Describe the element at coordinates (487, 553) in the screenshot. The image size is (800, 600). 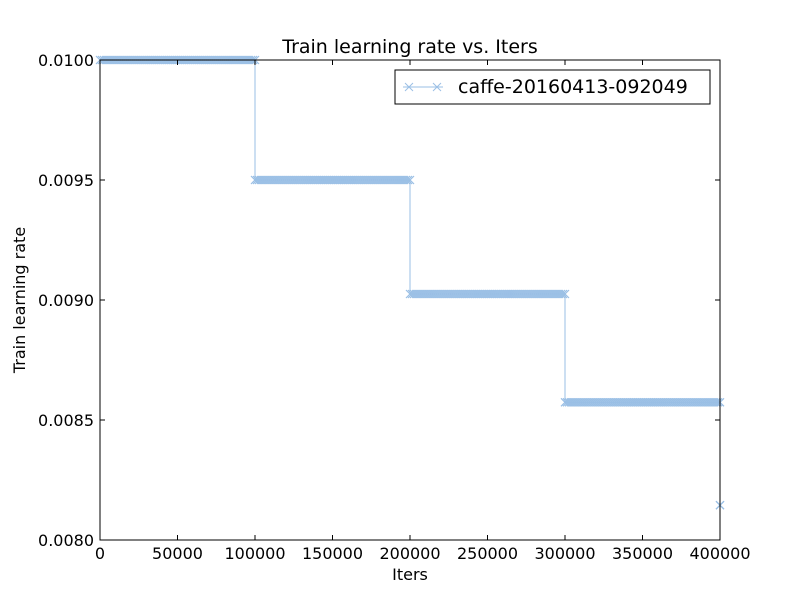
I see `x-tick-label: 250000` at that location.